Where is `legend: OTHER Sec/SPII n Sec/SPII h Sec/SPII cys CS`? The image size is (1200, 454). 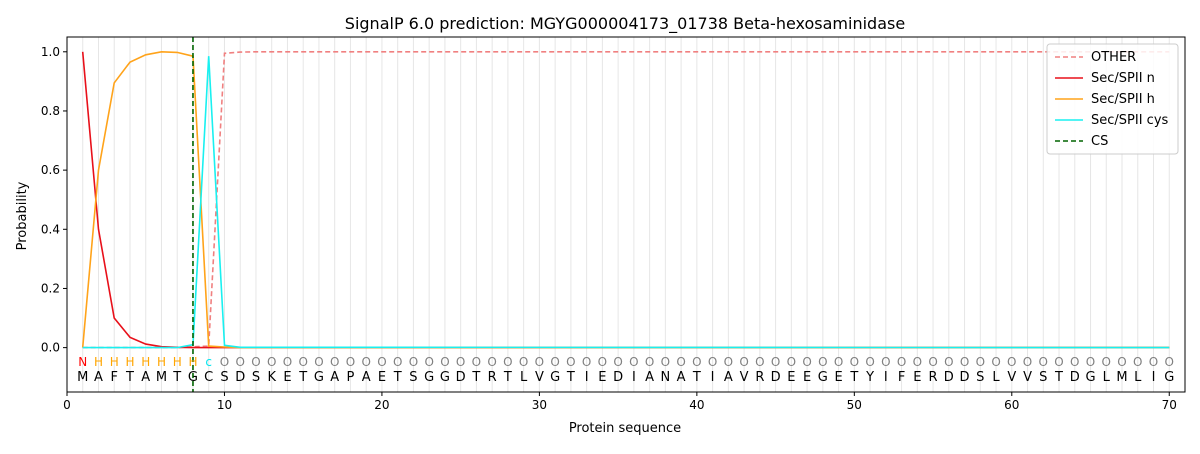 legend: OTHER Sec/SPII n Sec/SPII h Sec/SPII cys CS is located at coordinates (1112, 99).